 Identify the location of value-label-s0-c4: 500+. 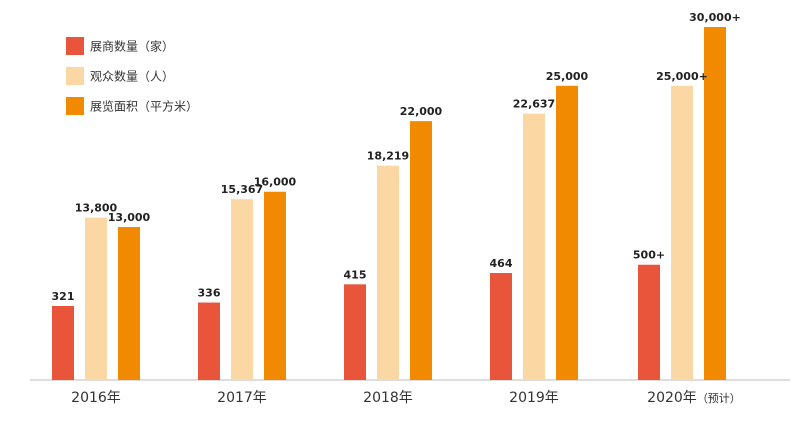
(649, 255).